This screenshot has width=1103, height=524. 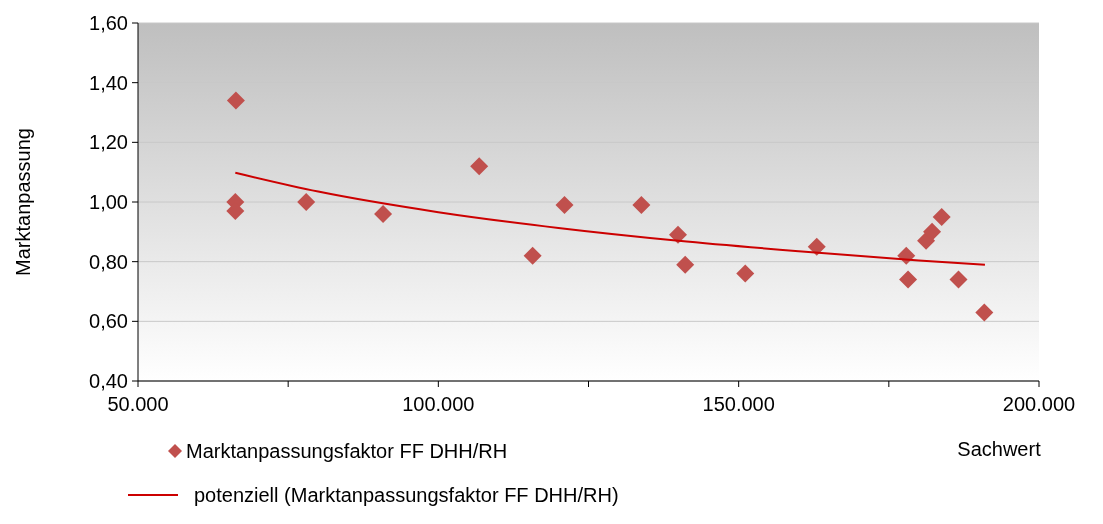 I want to click on y-axis-title: Marktanpassung, so click(x=23, y=202).